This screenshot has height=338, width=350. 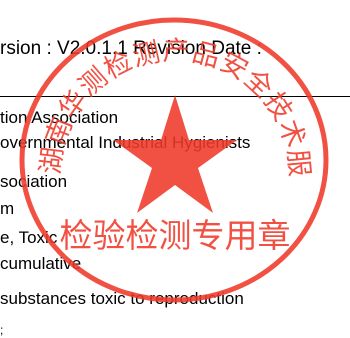 I want to click on abbreviation-line-4: m, so click(x=7, y=208).